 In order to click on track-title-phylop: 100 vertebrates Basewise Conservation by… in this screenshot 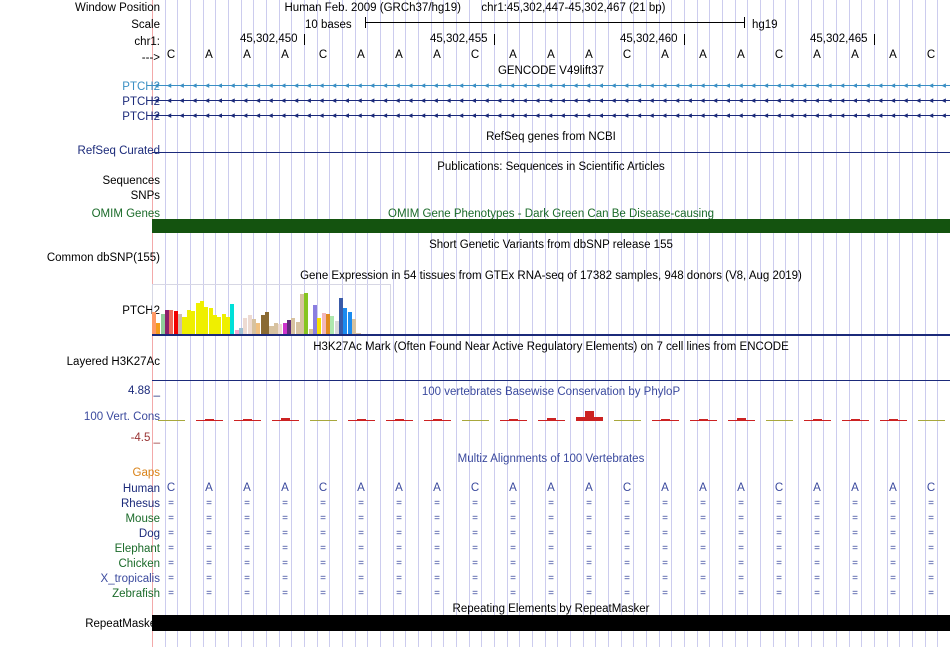, I will do `click(551, 392)`.